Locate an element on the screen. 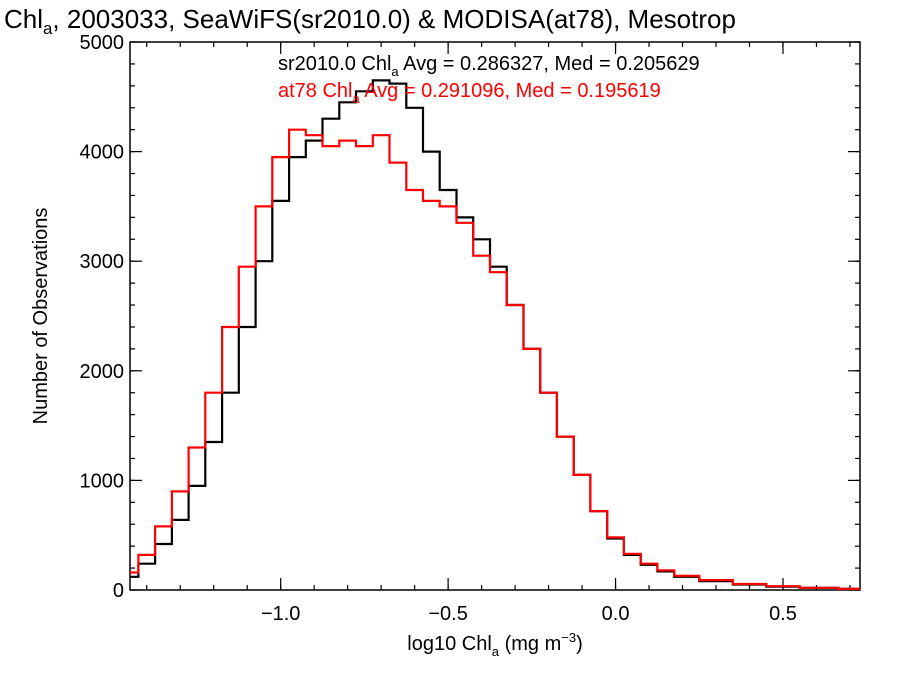  y-tick-label: 5000 is located at coordinates (102, 43).